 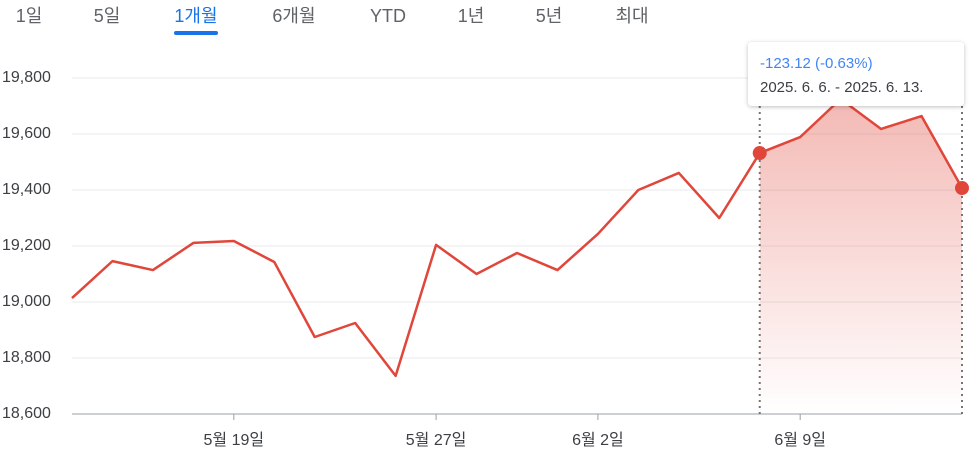 I want to click on x-tick-label: 6월 2일, so click(x=598, y=440).